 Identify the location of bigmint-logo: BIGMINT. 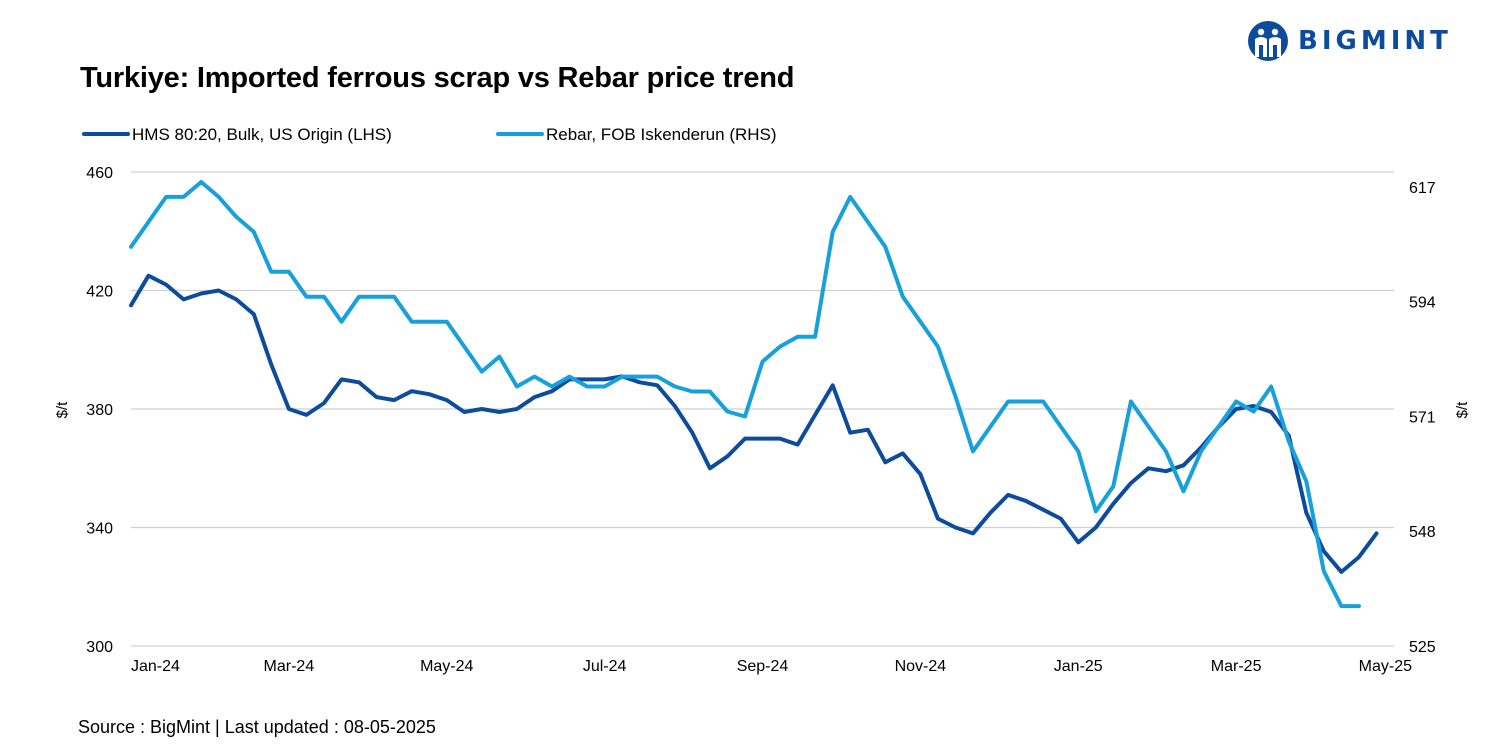
(1349, 41).